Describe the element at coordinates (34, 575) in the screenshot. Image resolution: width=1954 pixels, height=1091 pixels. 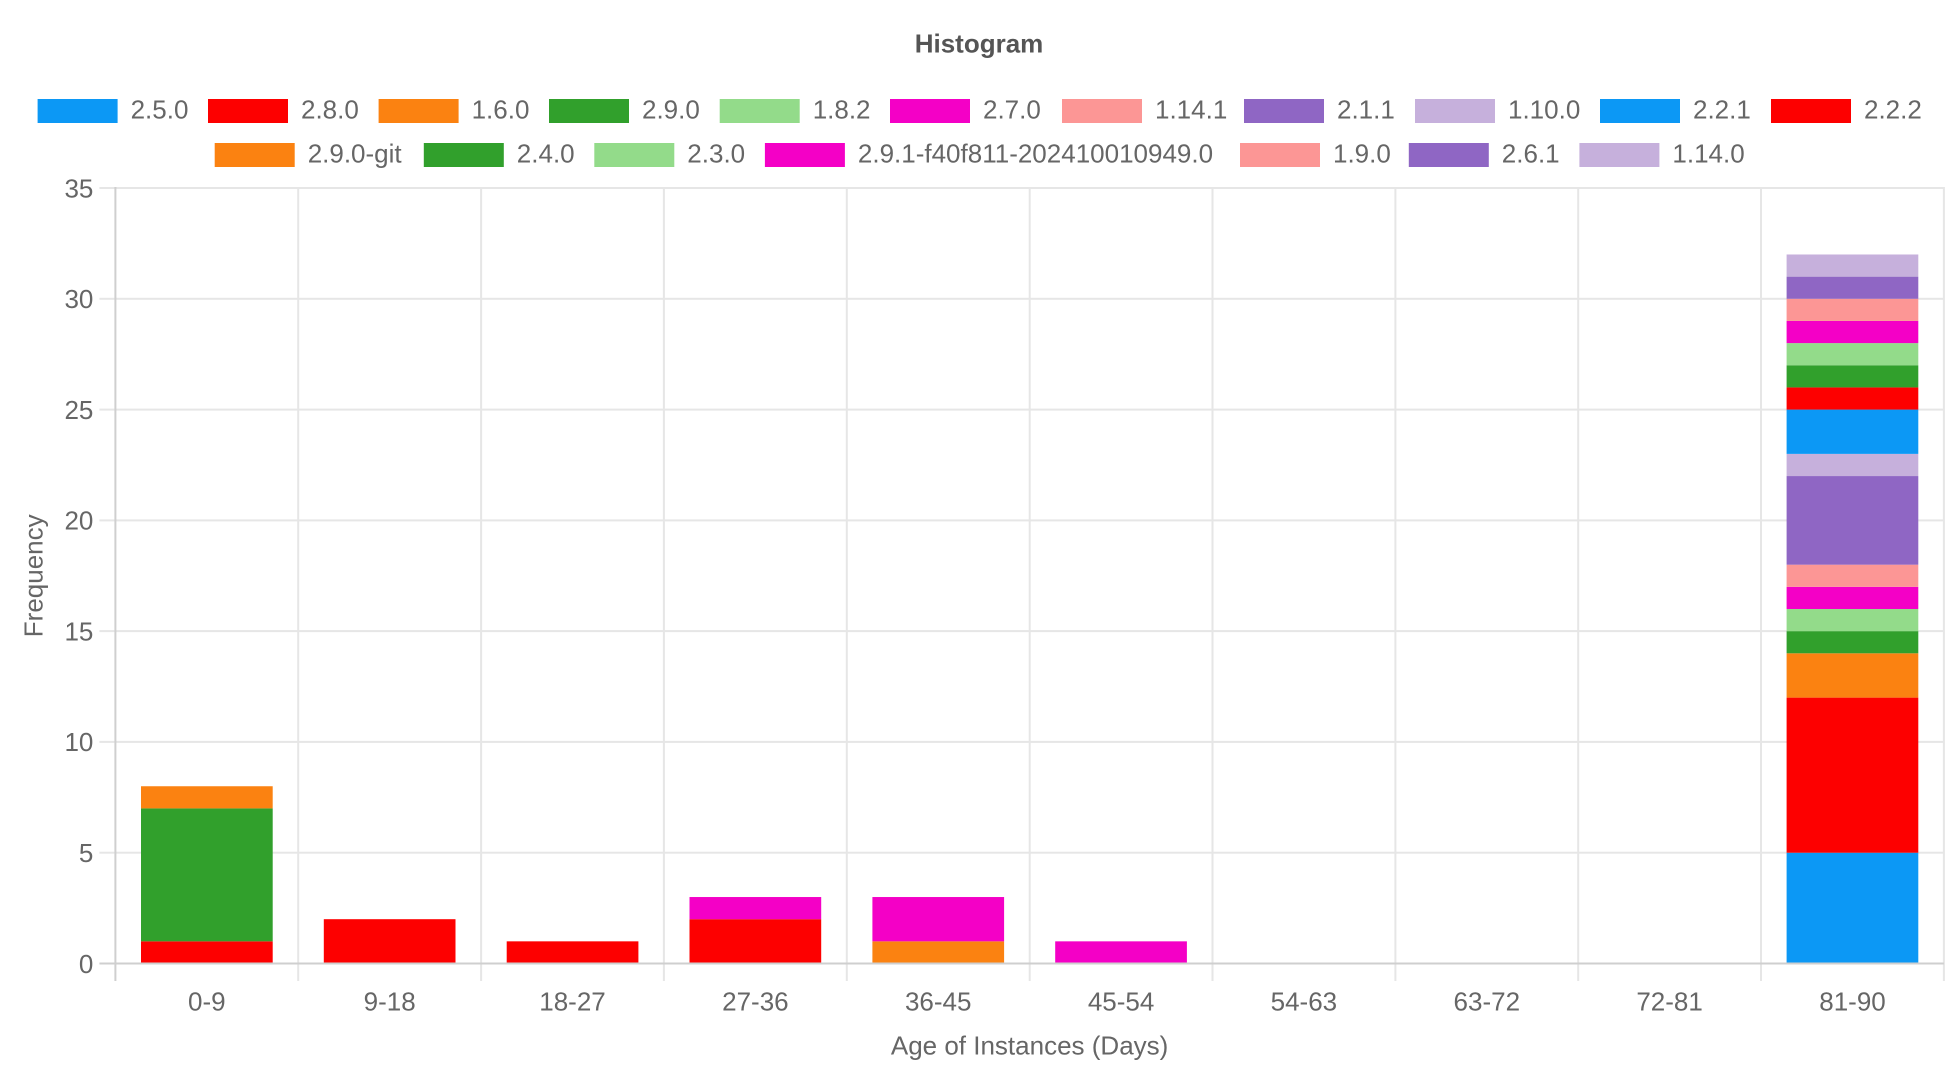
I see `svg-text: Frequency` at that location.